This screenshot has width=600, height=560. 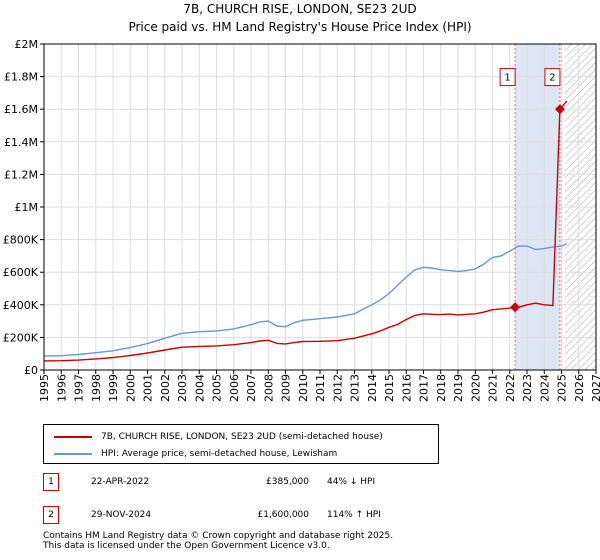 What do you see at coordinates (27, 207) in the screenshot?
I see `y-tick-label: £1M` at bounding box center [27, 207].